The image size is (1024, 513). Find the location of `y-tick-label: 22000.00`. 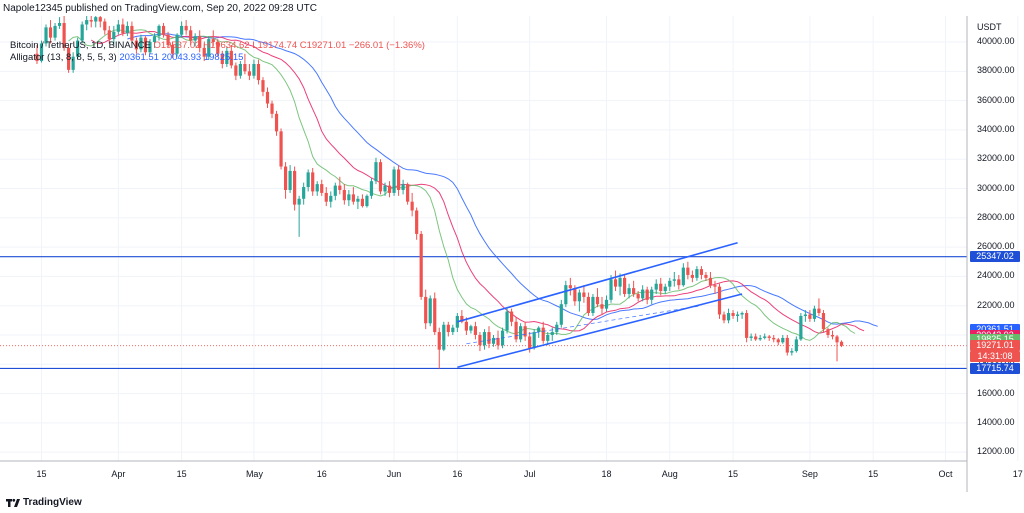

y-tick-label: 22000.00 is located at coordinates (996, 304).